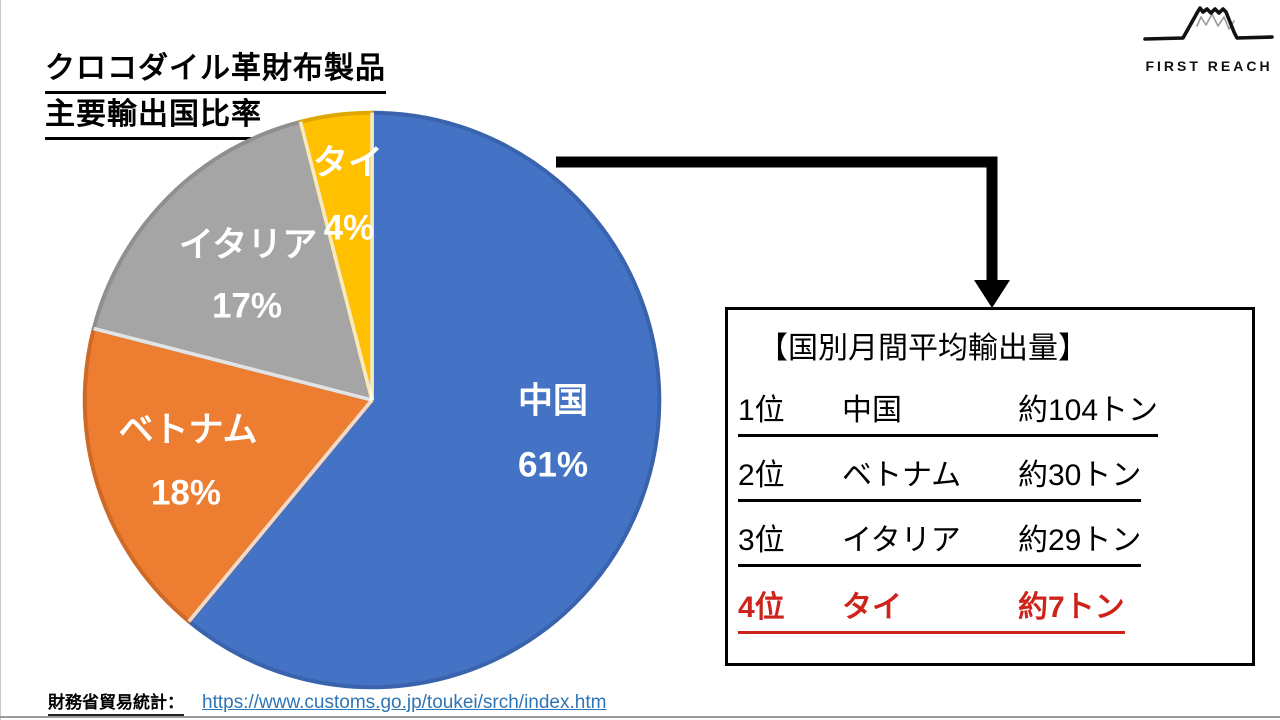  What do you see at coordinates (248, 245) in the screenshot?
I see `pie-label-イタリア: イタリア` at bounding box center [248, 245].